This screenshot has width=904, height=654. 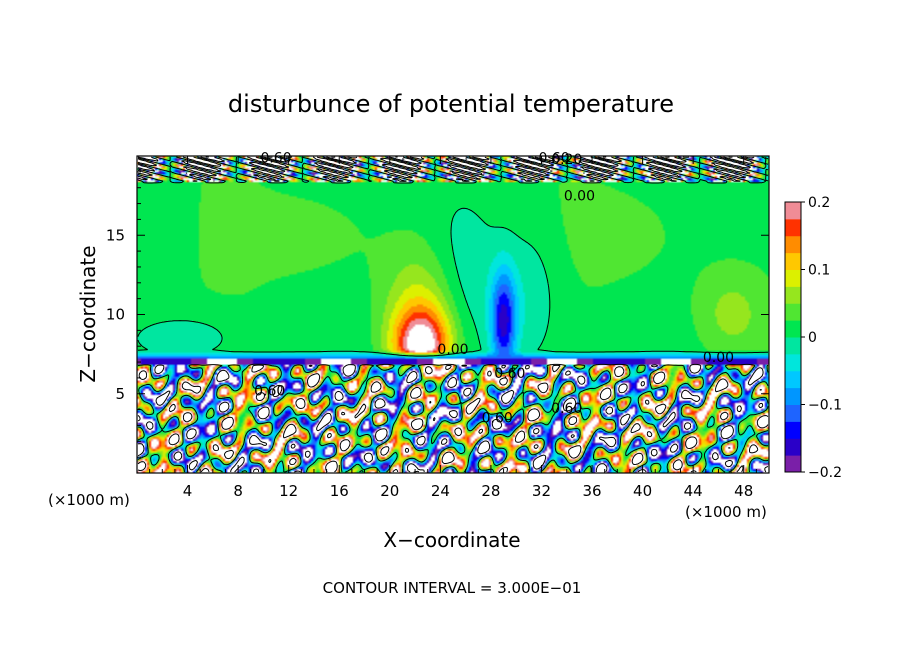 What do you see at coordinates (825, 473) in the screenshot?
I see `colorbar-tick-label: −0.2` at bounding box center [825, 473].